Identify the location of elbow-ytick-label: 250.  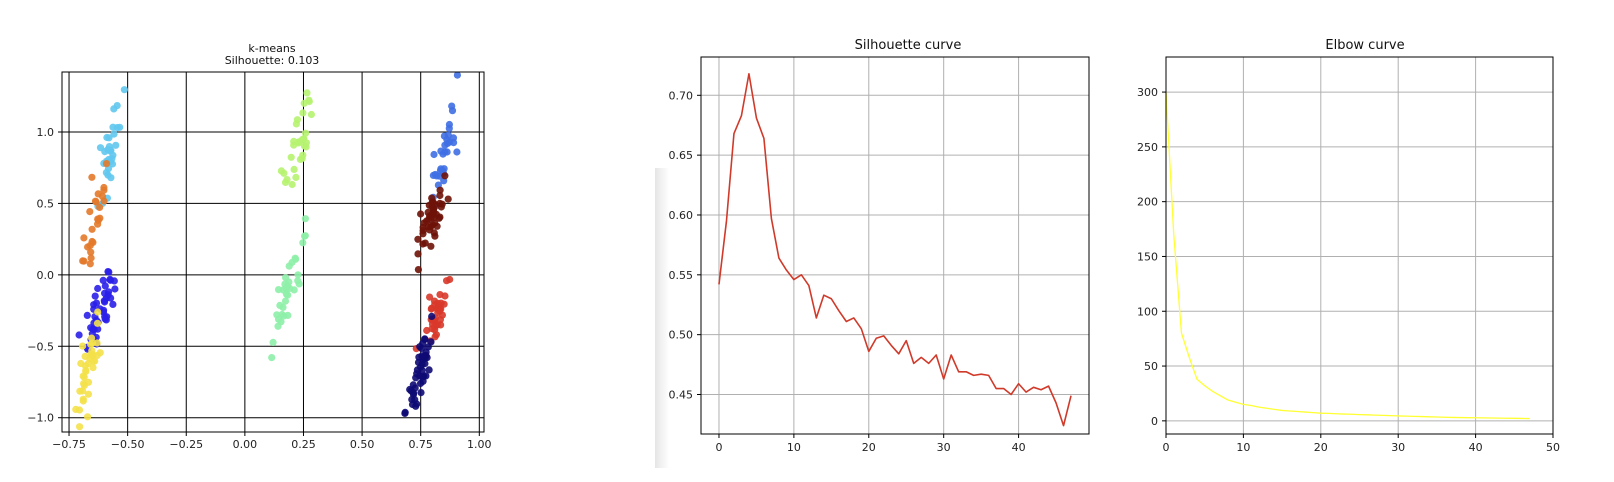
(1147, 147).